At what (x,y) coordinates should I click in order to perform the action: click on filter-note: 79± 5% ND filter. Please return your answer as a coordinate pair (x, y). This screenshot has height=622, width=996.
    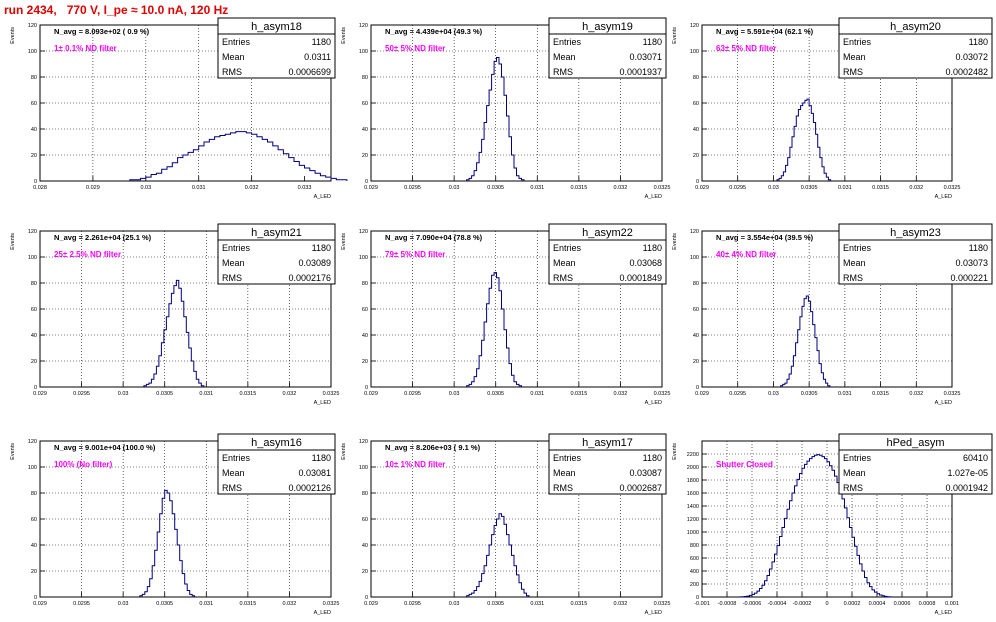
    Looking at the image, I should click on (415, 254).